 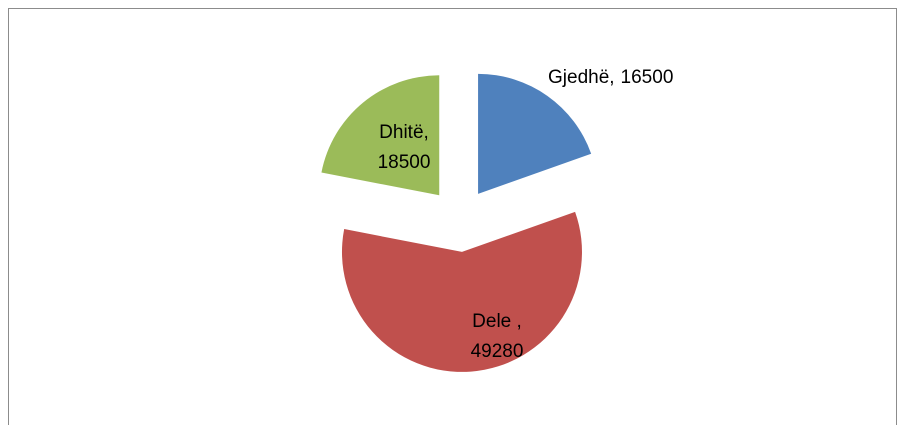 What do you see at coordinates (404, 147) in the screenshot?
I see `data-label: Dhitë, 18500` at bounding box center [404, 147].